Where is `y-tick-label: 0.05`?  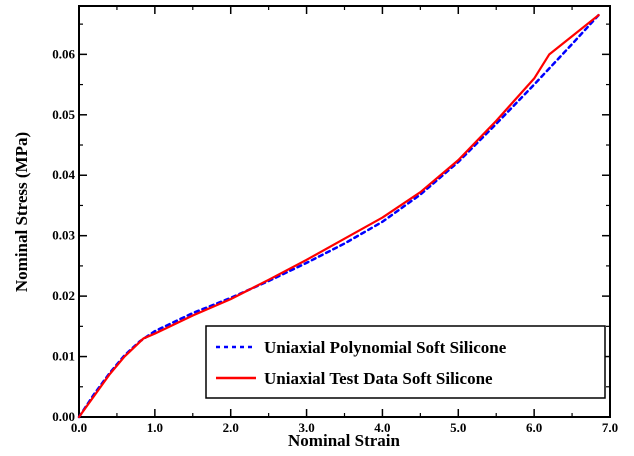
y-tick-label: 0.05 is located at coordinates (63, 114).